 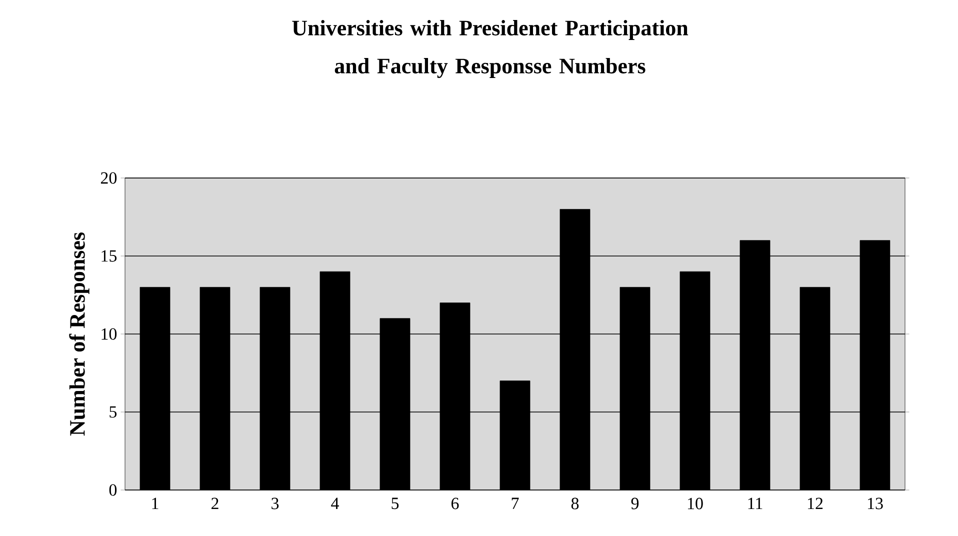 I want to click on x-tick-label: 5, so click(x=395, y=504).